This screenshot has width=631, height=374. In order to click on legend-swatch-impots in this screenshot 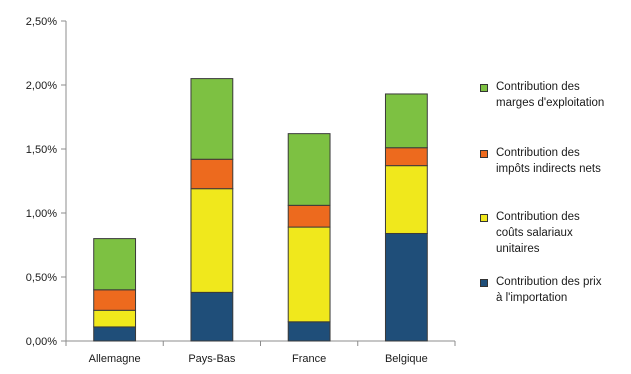, I will do `click(484, 154)`.